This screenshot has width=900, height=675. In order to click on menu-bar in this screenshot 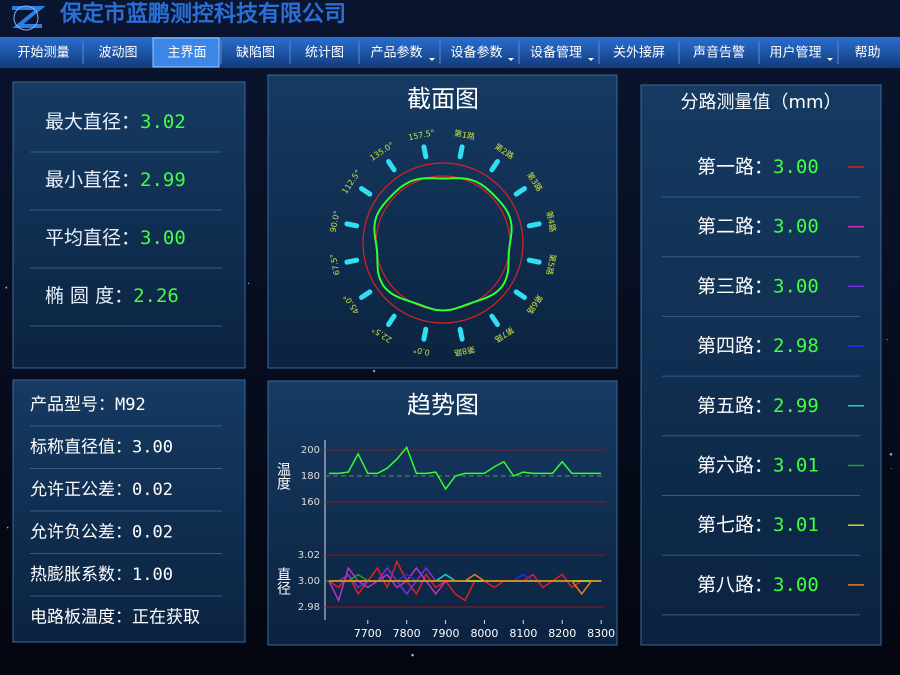, I will do `click(450, 52)`.